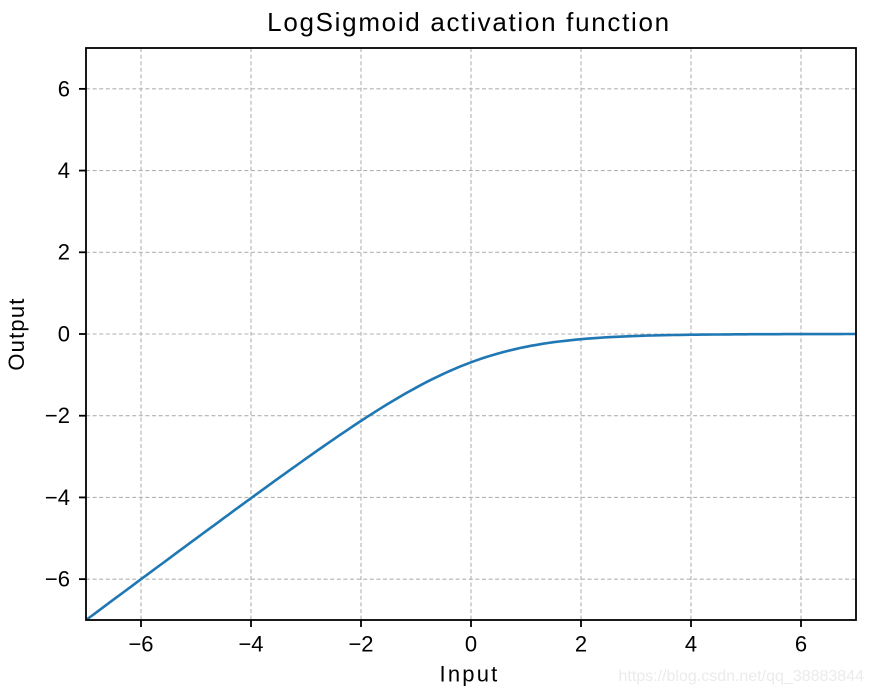 The height and width of the screenshot is (694, 873). Describe the element at coordinates (469, 22) in the screenshot. I see `svg-text: LogSigmoid activation function` at that location.